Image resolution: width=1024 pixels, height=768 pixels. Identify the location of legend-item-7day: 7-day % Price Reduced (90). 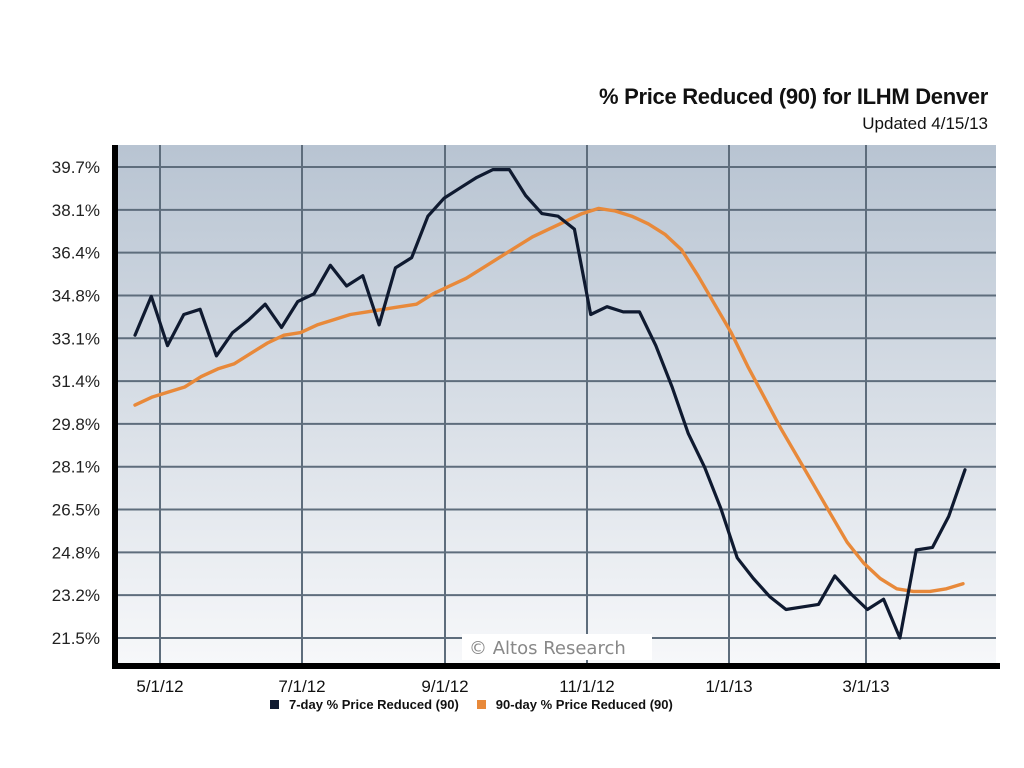
(364, 704).